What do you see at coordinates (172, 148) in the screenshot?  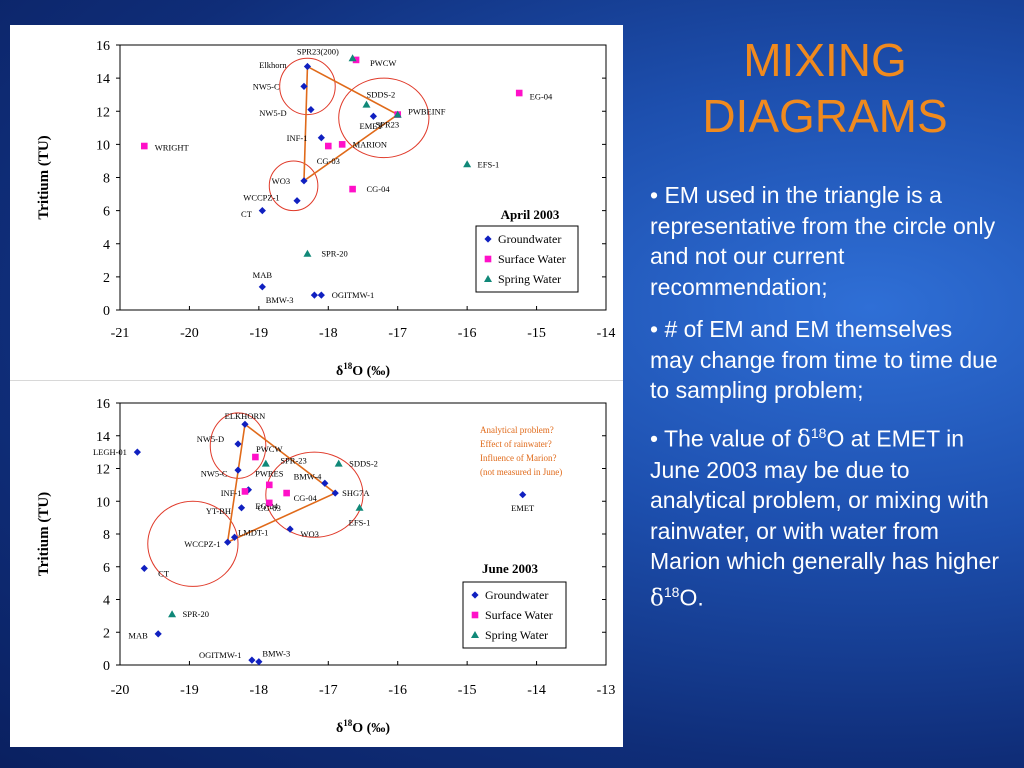 I see `chart-1-point-label: WRIGHT` at bounding box center [172, 148].